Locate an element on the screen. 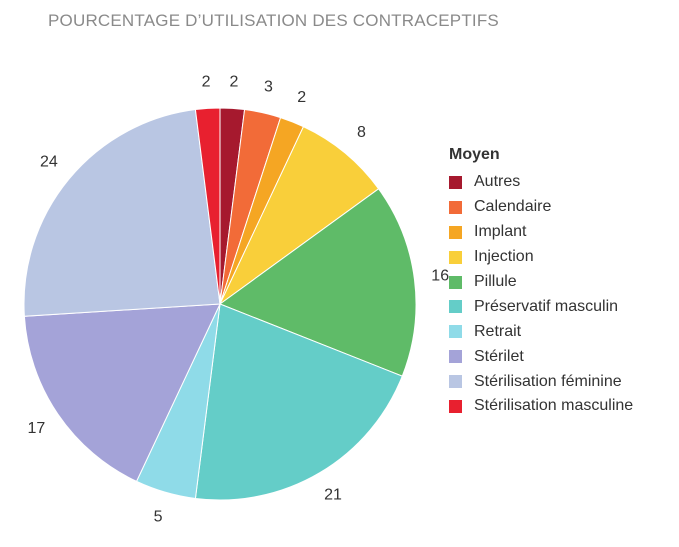  legend-label: Injection is located at coordinates (504, 257).